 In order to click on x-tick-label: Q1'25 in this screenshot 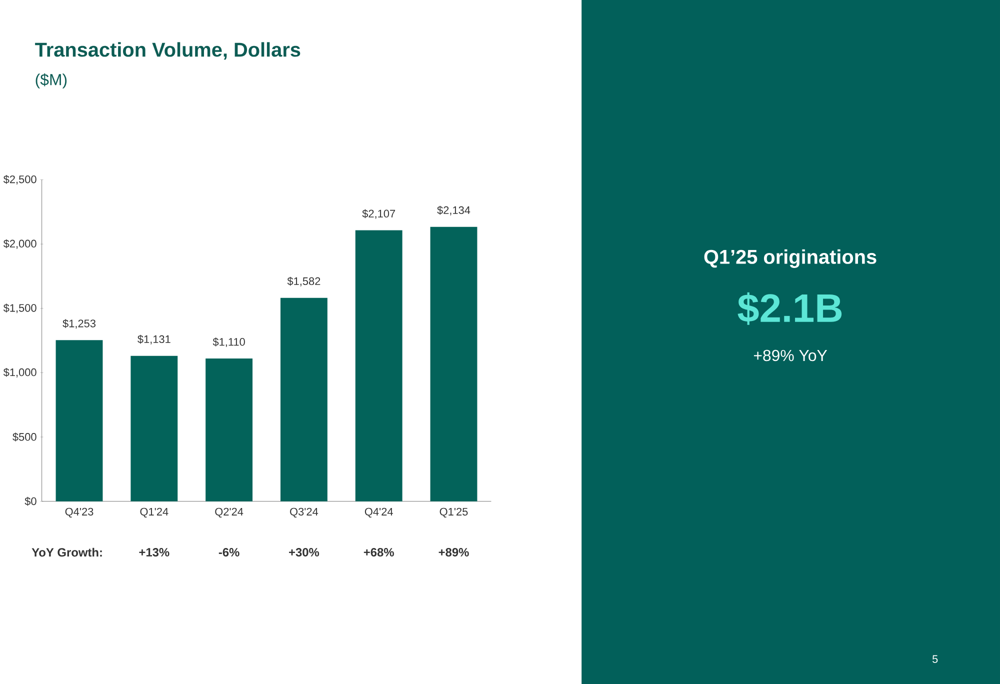, I will do `click(454, 513)`.